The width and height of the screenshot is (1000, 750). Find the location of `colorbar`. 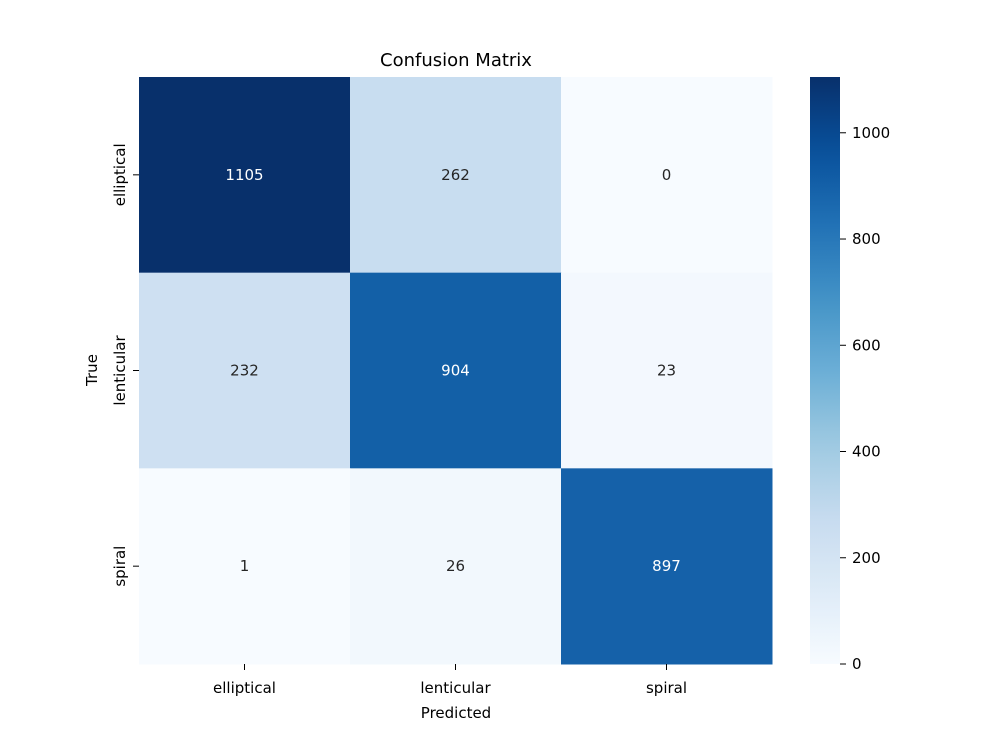

colorbar is located at coordinates (825, 370).